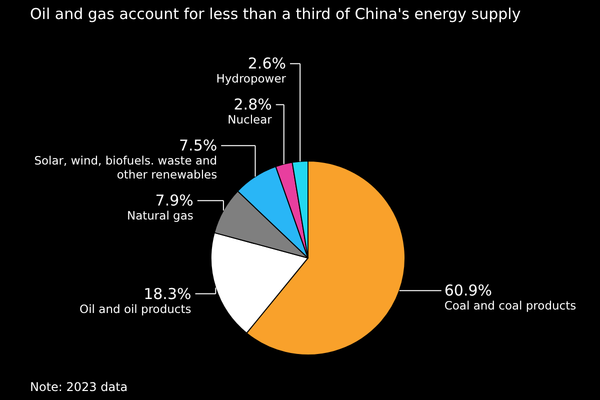 The width and height of the screenshot is (600, 400). Describe the element at coordinates (250, 119) in the screenshot. I see `slice-label: Nuclear` at that location.